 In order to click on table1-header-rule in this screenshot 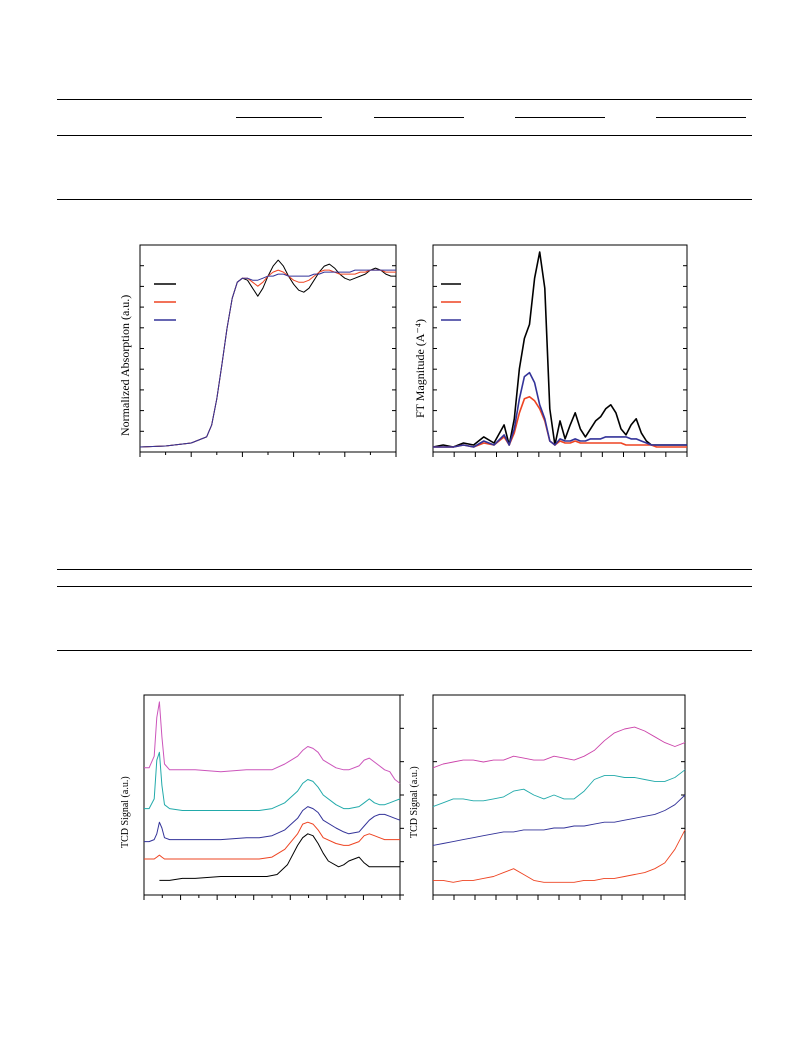, I will do `click(404, 135)`.